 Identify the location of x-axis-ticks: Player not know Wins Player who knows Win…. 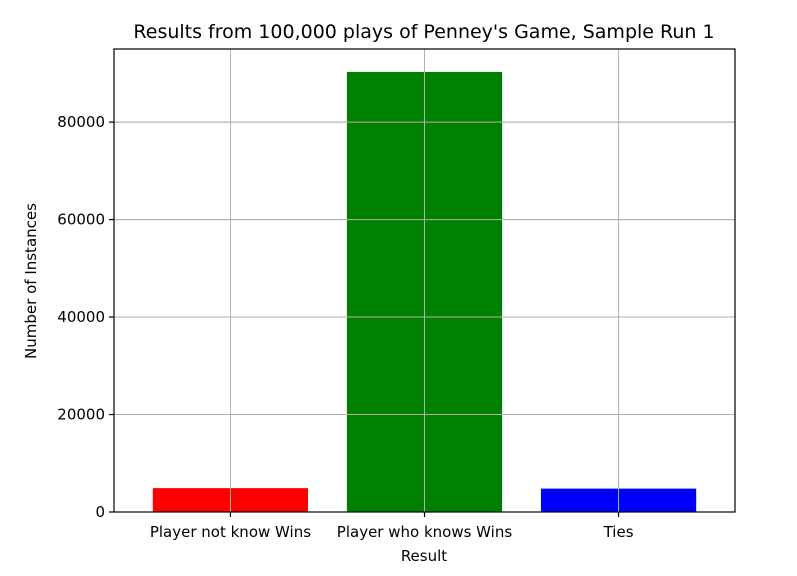
(392, 526).